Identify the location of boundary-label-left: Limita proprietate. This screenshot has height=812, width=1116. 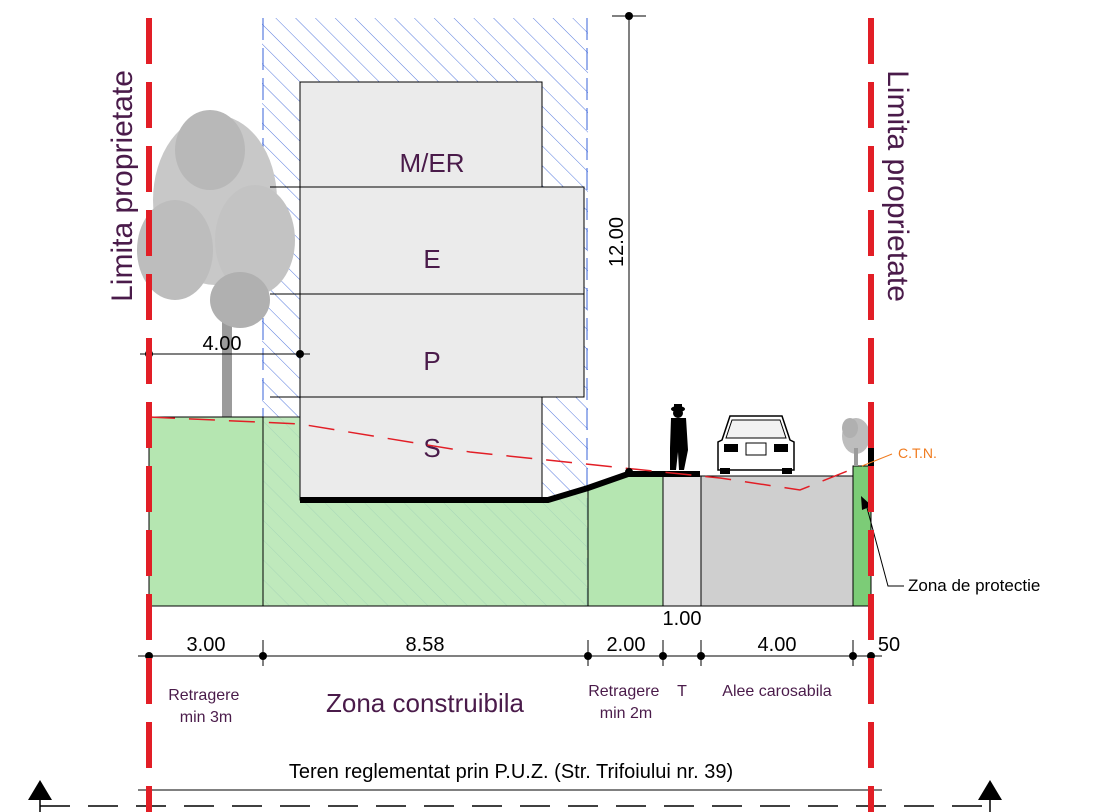
(122, 186).